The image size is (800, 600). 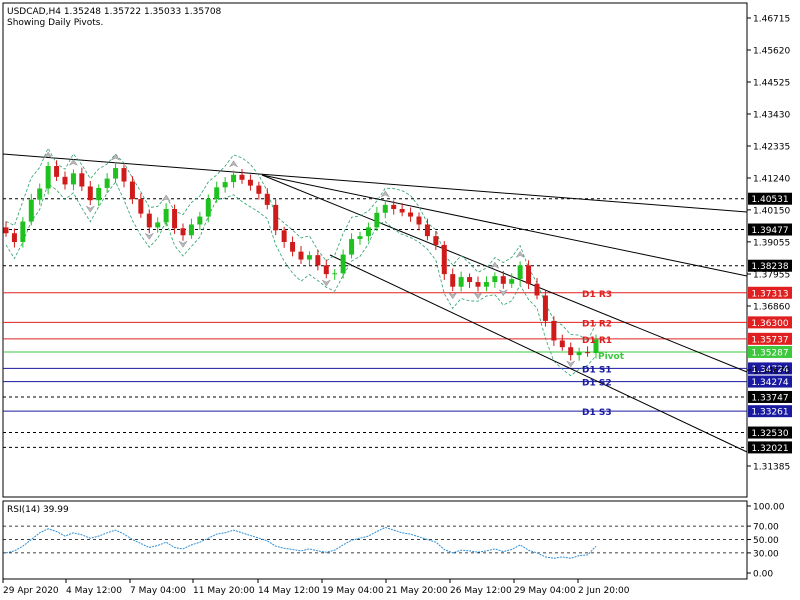 What do you see at coordinates (31, 591) in the screenshot?
I see `time-tick-label: 29 Apr 2020` at bounding box center [31, 591].